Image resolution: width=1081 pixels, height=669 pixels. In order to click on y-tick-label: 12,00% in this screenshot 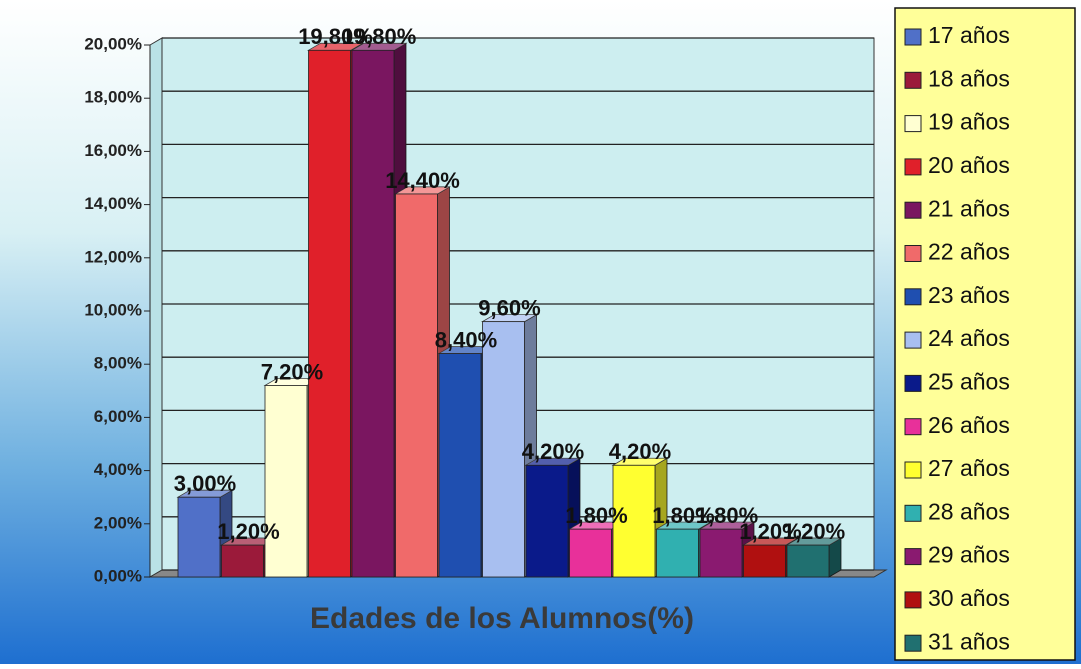, I will do `click(113, 256)`.